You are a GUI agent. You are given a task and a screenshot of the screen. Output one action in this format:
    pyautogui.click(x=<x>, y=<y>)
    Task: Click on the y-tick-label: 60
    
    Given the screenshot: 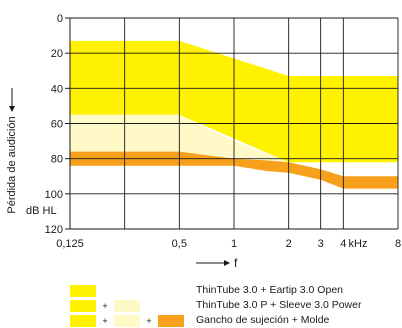 What is the action you would take?
    pyautogui.click(x=57, y=125)
    